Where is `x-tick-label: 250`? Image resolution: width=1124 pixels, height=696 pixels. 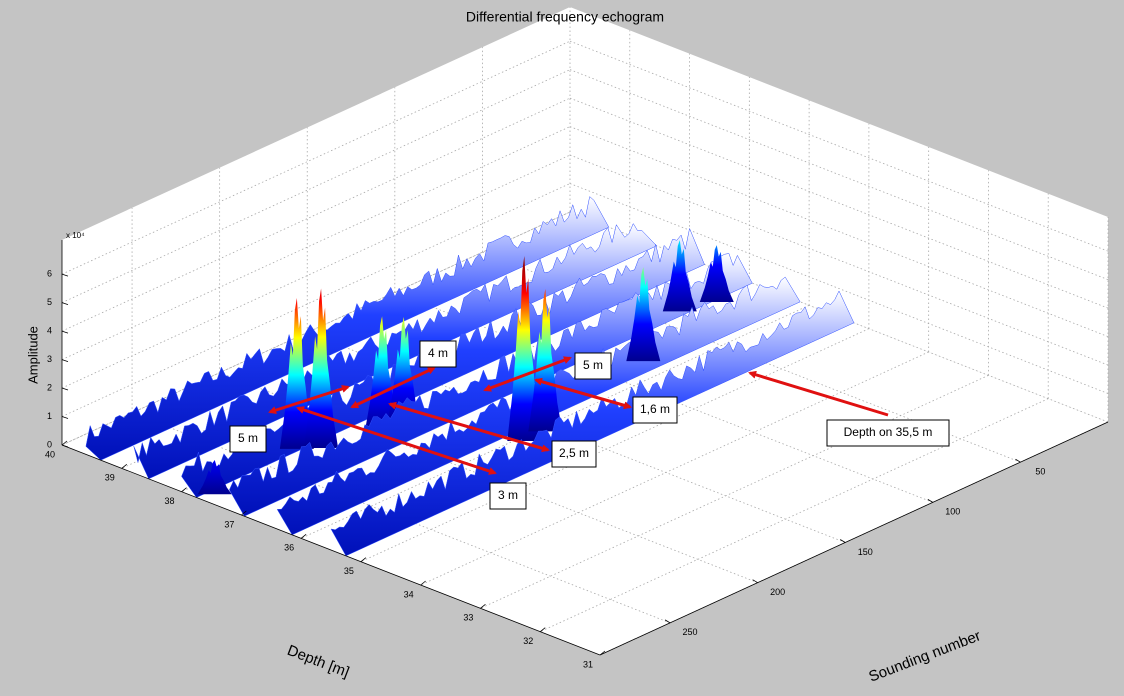 x-tick-label: 250 is located at coordinates (690, 632).